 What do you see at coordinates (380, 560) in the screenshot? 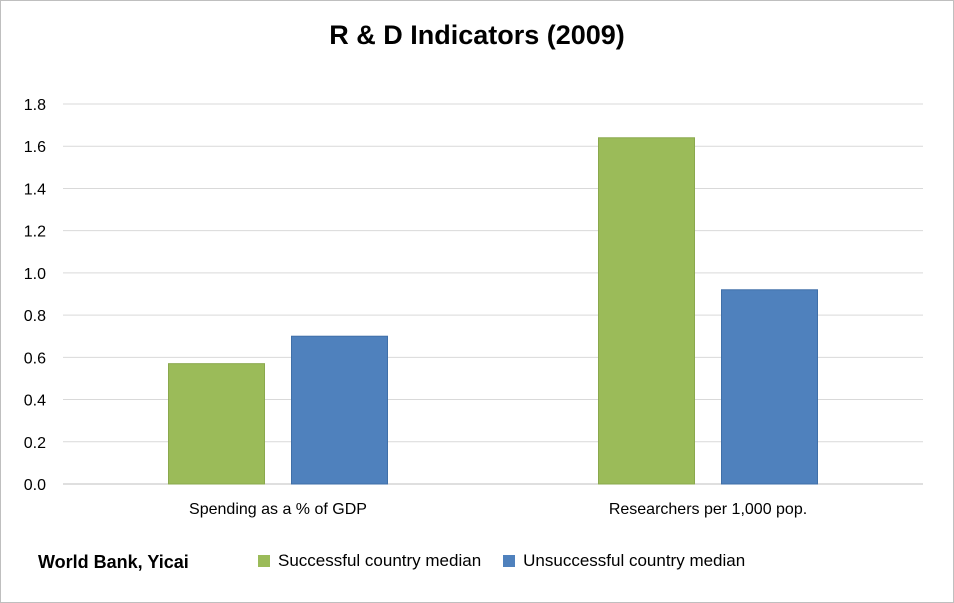
I see `legend-label-successful: Successful country median` at bounding box center [380, 560].